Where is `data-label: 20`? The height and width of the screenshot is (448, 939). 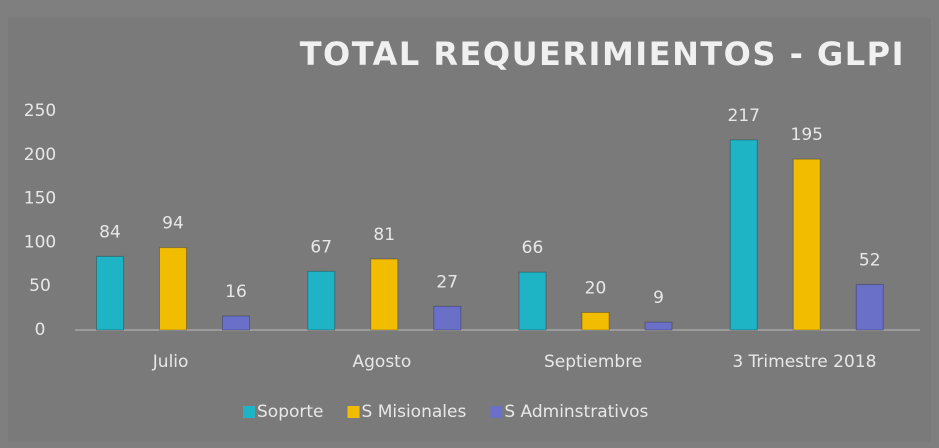
data-label: 20 is located at coordinates (596, 288).